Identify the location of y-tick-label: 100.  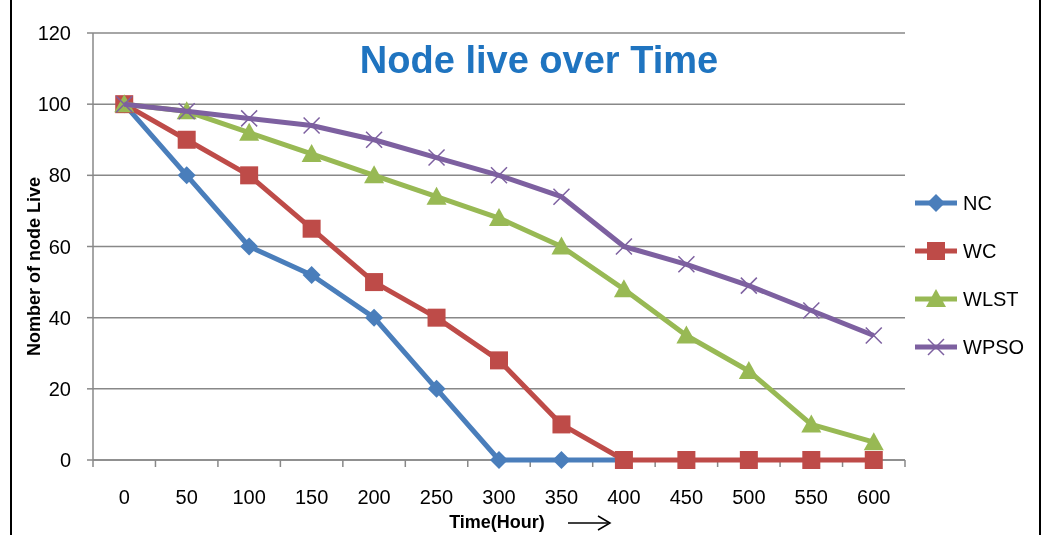
(54, 104).